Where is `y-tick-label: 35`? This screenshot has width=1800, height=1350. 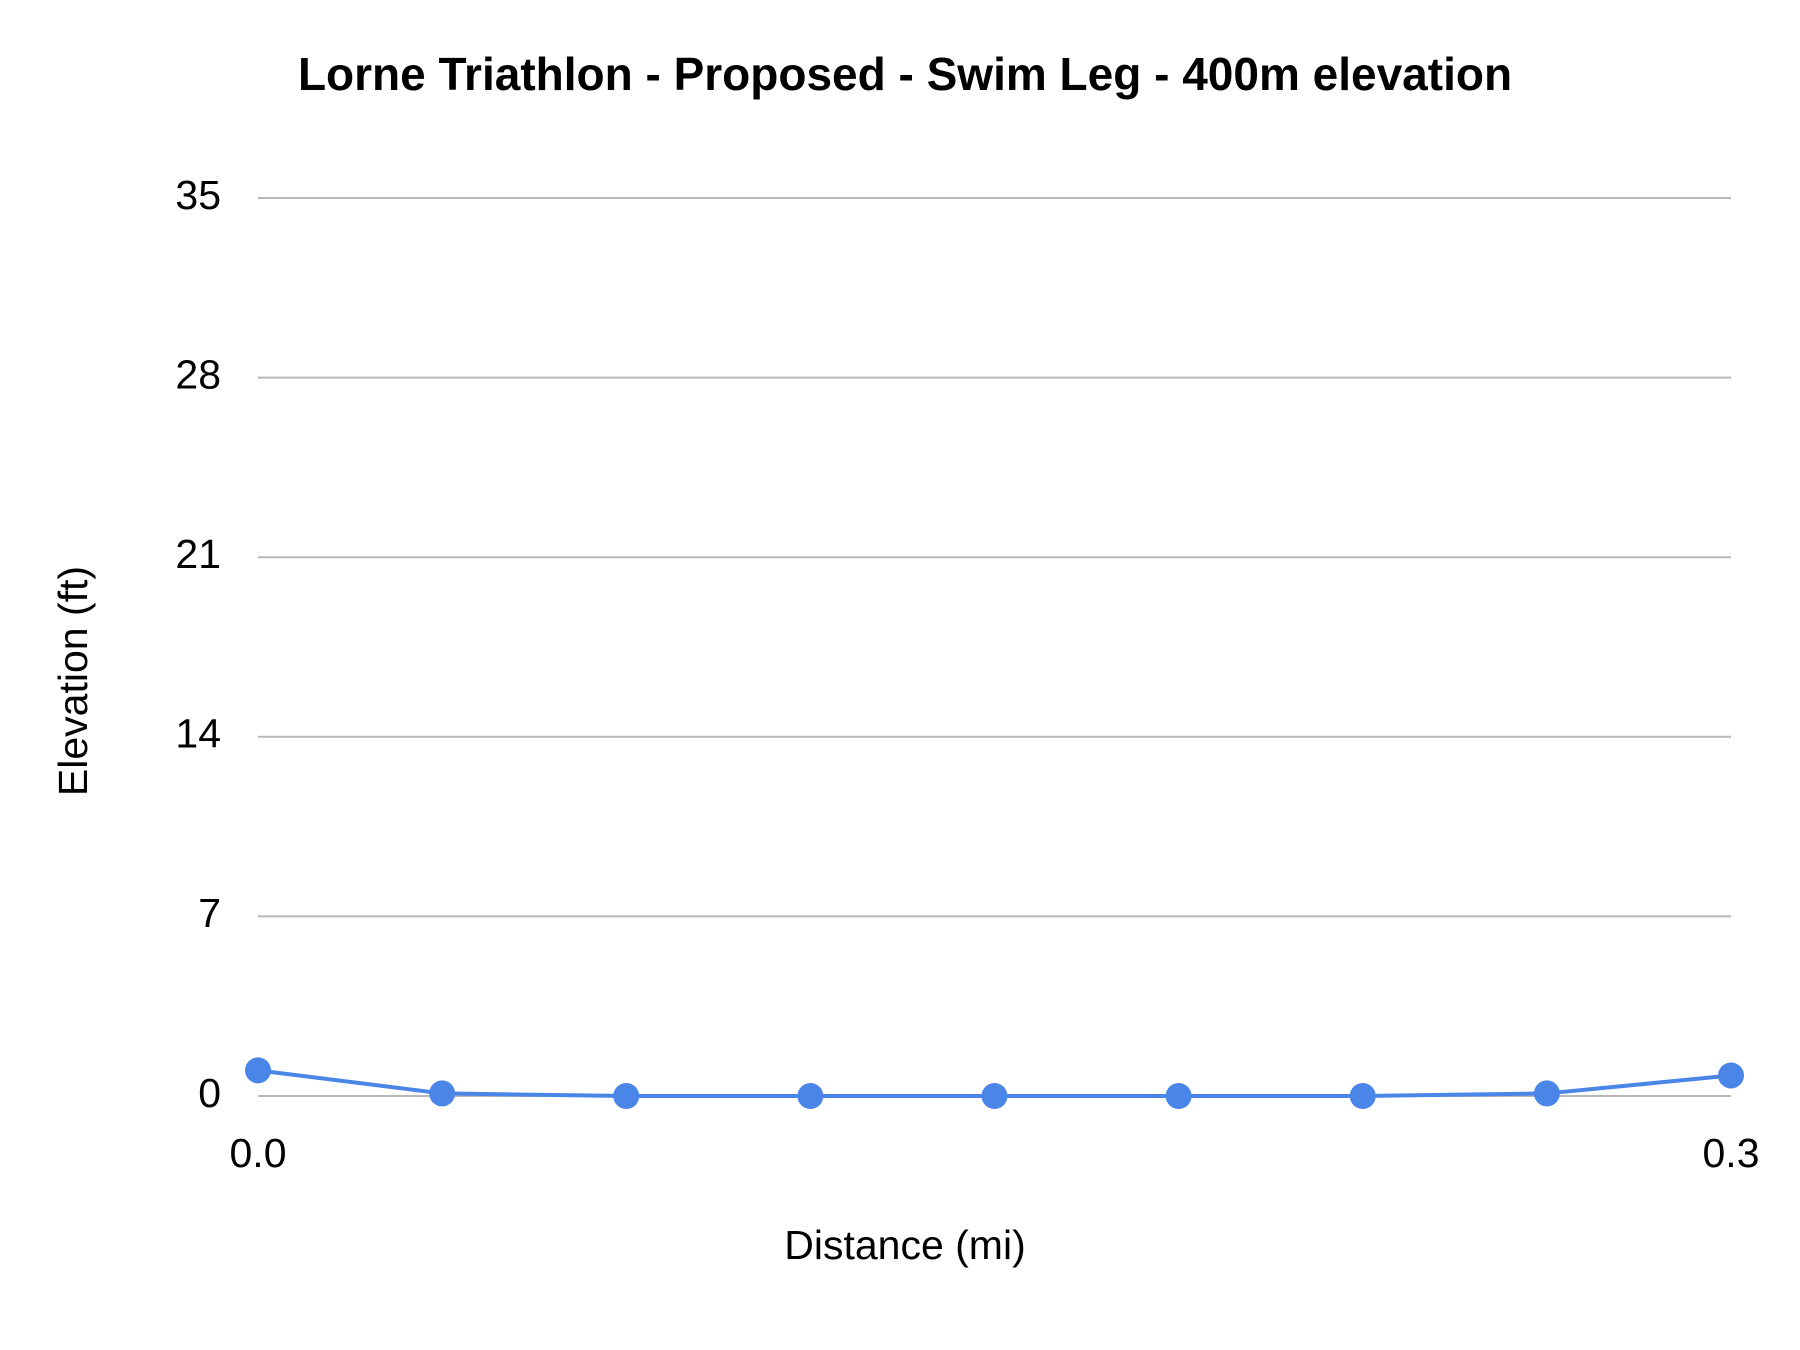
y-tick-label: 35 is located at coordinates (198, 195).